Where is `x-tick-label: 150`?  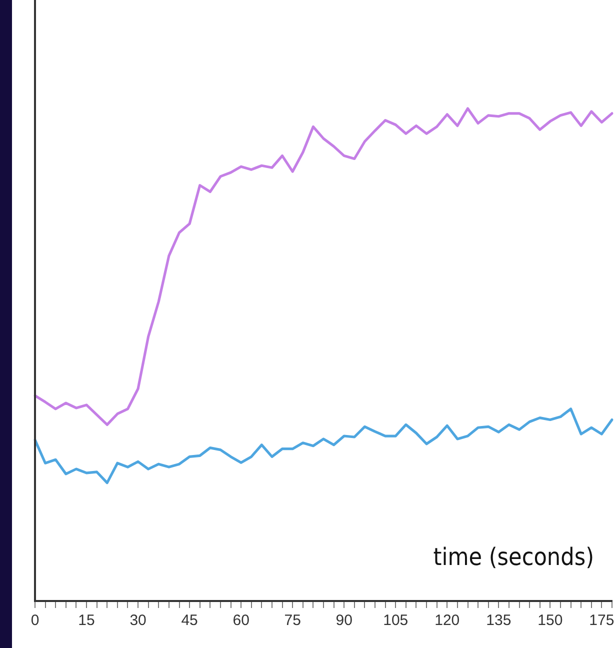 x-tick-label: 150 is located at coordinates (550, 621).